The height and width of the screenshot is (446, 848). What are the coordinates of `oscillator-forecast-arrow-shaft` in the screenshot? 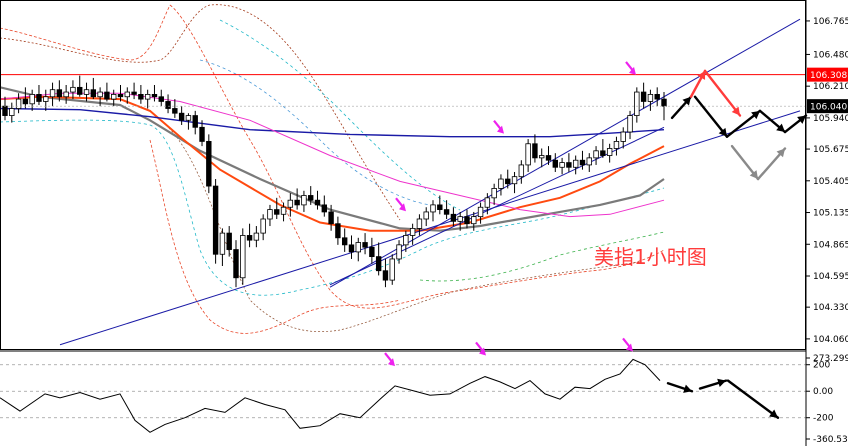 It's located at (753, 399).